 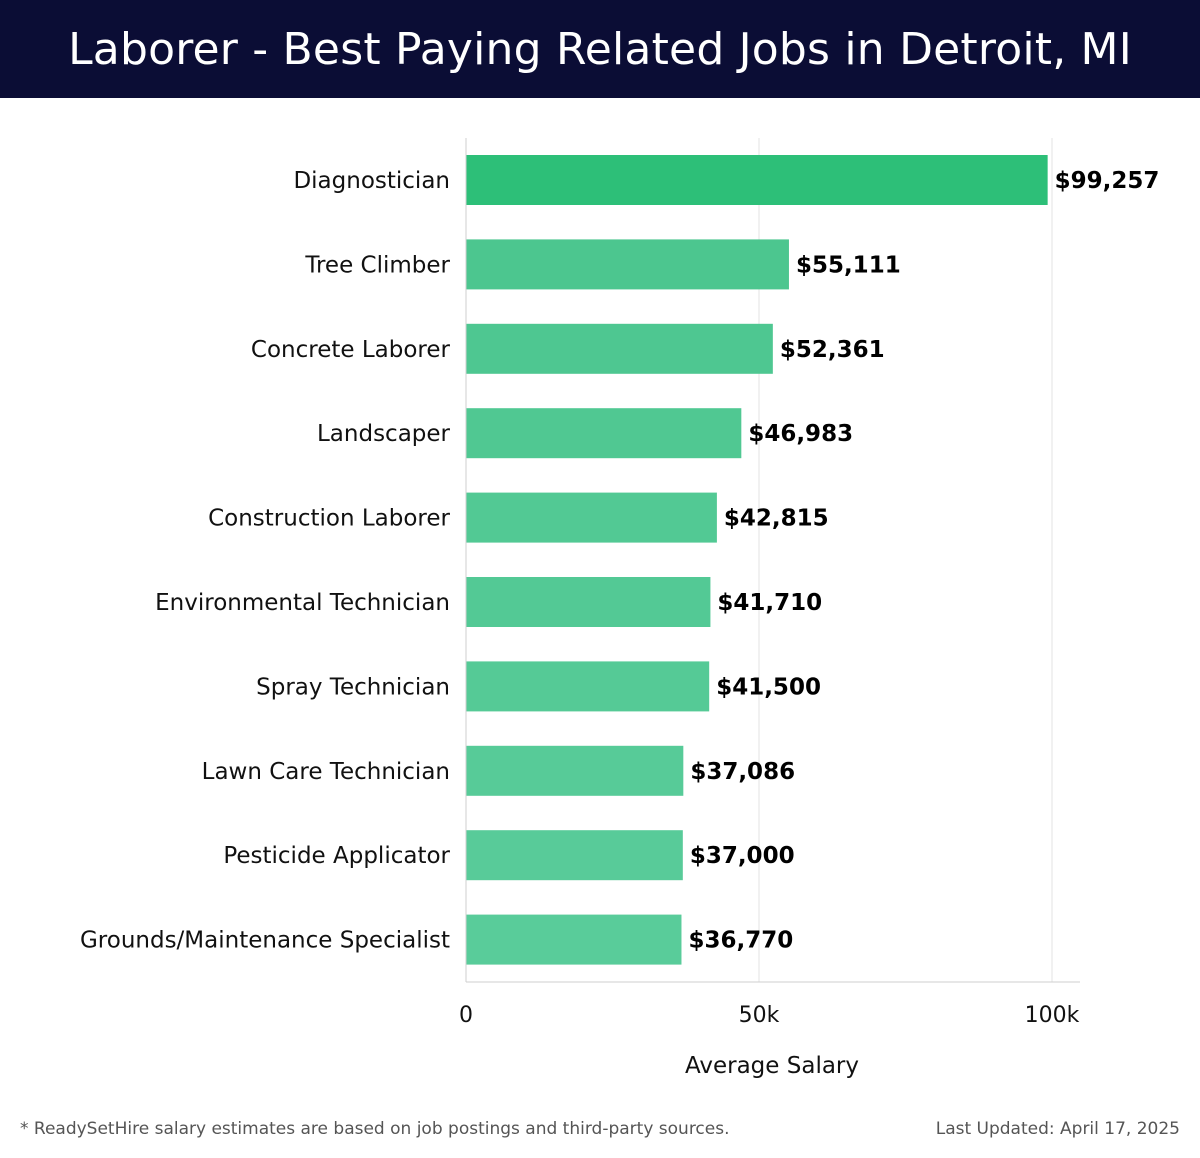 I want to click on value-label: $52,361, so click(x=832, y=350).